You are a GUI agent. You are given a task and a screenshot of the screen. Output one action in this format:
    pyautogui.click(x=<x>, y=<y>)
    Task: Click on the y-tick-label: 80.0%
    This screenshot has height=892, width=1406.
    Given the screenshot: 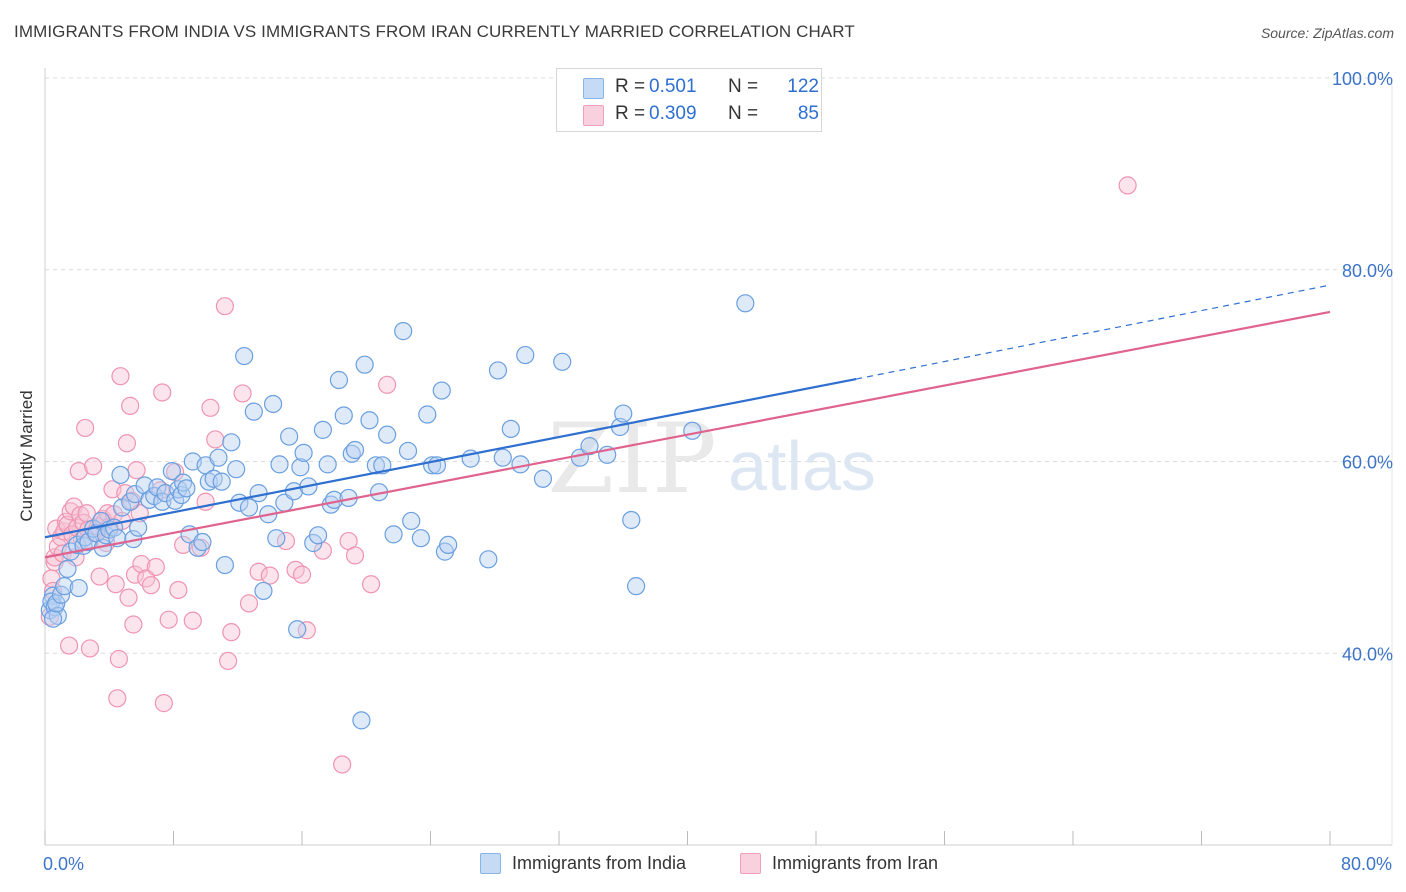 What is the action you would take?
    pyautogui.click(x=1367, y=271)
    